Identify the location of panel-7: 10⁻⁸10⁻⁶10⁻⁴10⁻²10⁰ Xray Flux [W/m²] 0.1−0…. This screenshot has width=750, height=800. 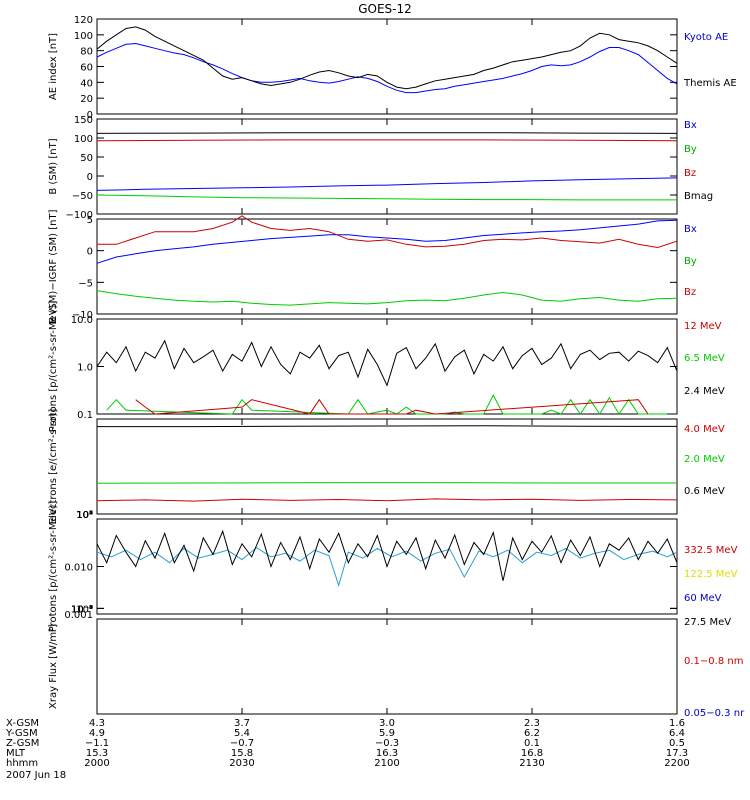
(396, 661).